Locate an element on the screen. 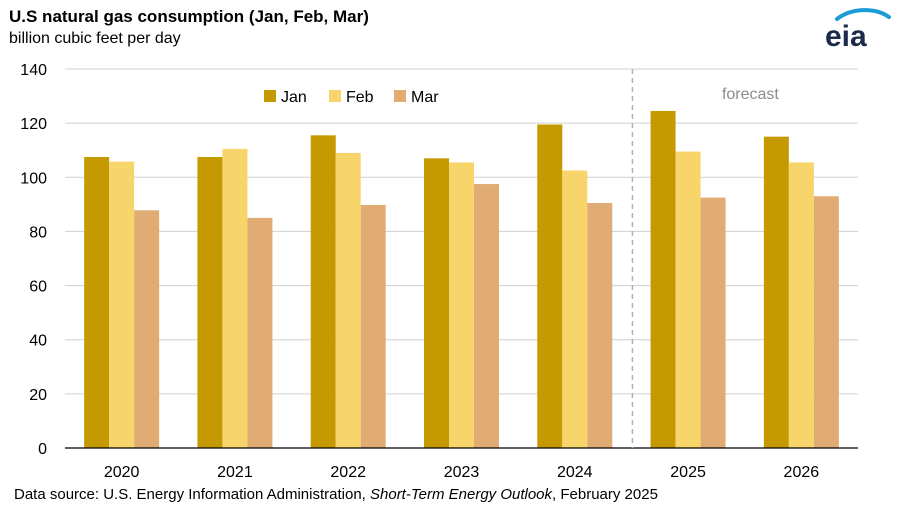 The height and width of the screenshot is (517, 900). bar-feb-2026 is located at coordinates (801, 305).